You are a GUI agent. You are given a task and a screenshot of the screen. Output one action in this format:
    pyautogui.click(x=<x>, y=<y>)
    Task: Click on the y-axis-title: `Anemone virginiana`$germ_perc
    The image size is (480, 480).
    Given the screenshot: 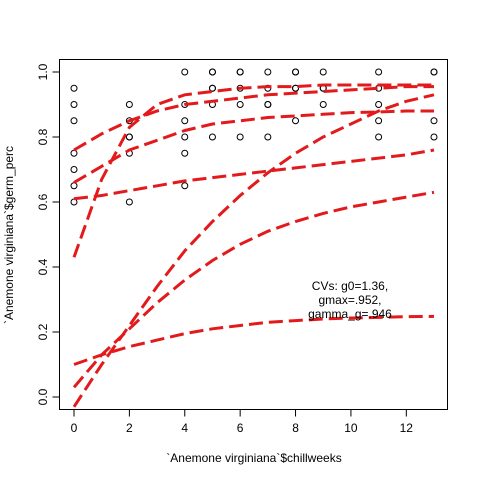 What is the action you would take?
    pyautogui.click(x=9, y=235)
    